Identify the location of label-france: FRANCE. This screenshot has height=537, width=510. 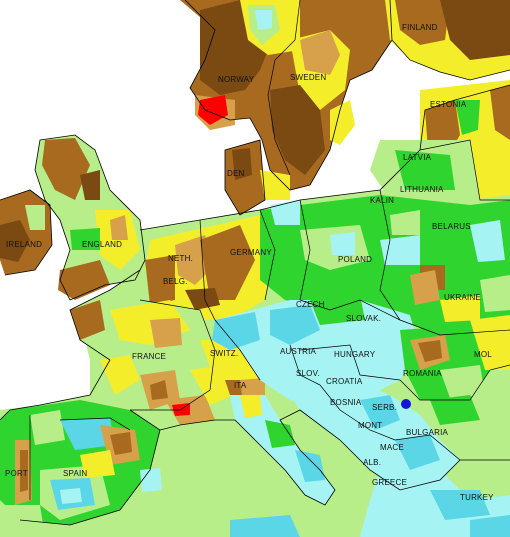
(149, 356).